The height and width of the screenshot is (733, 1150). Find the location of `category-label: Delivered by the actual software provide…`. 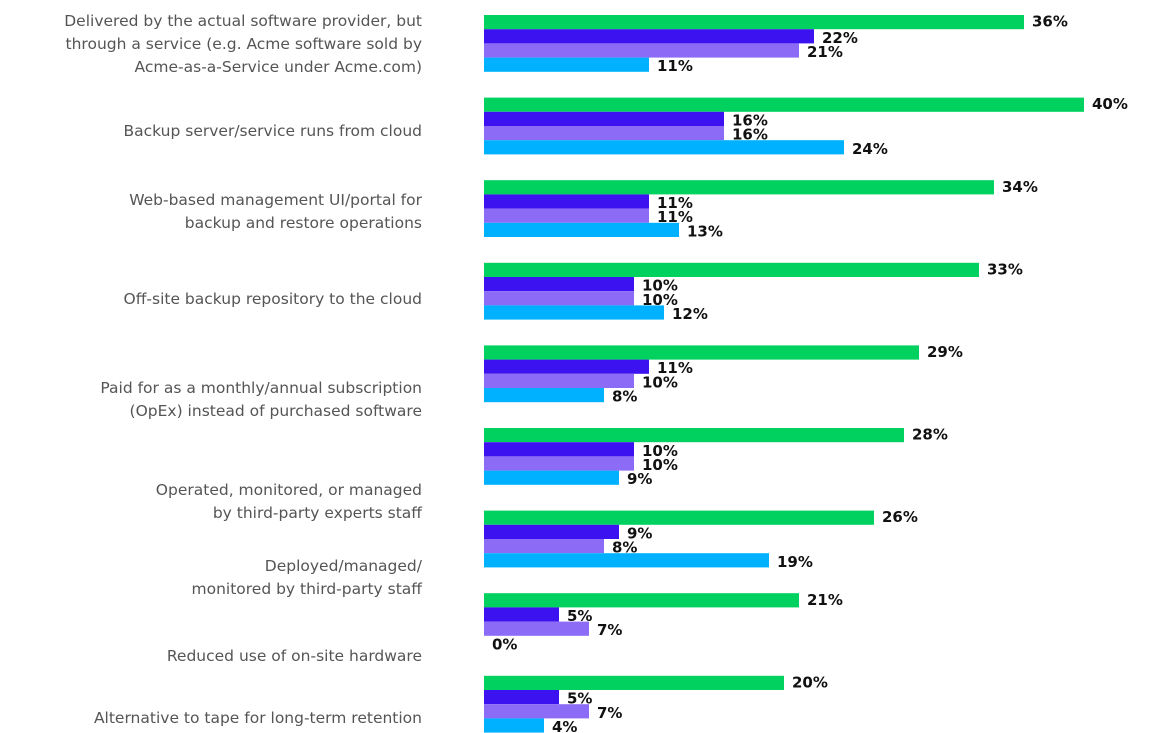

category-label: Delivered by the actual software provide… is located at coordinates (243, 43).